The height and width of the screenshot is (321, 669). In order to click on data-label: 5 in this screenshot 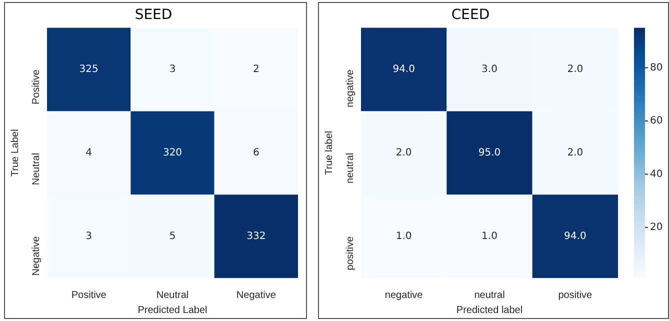, I will do `click(172, 236)`.